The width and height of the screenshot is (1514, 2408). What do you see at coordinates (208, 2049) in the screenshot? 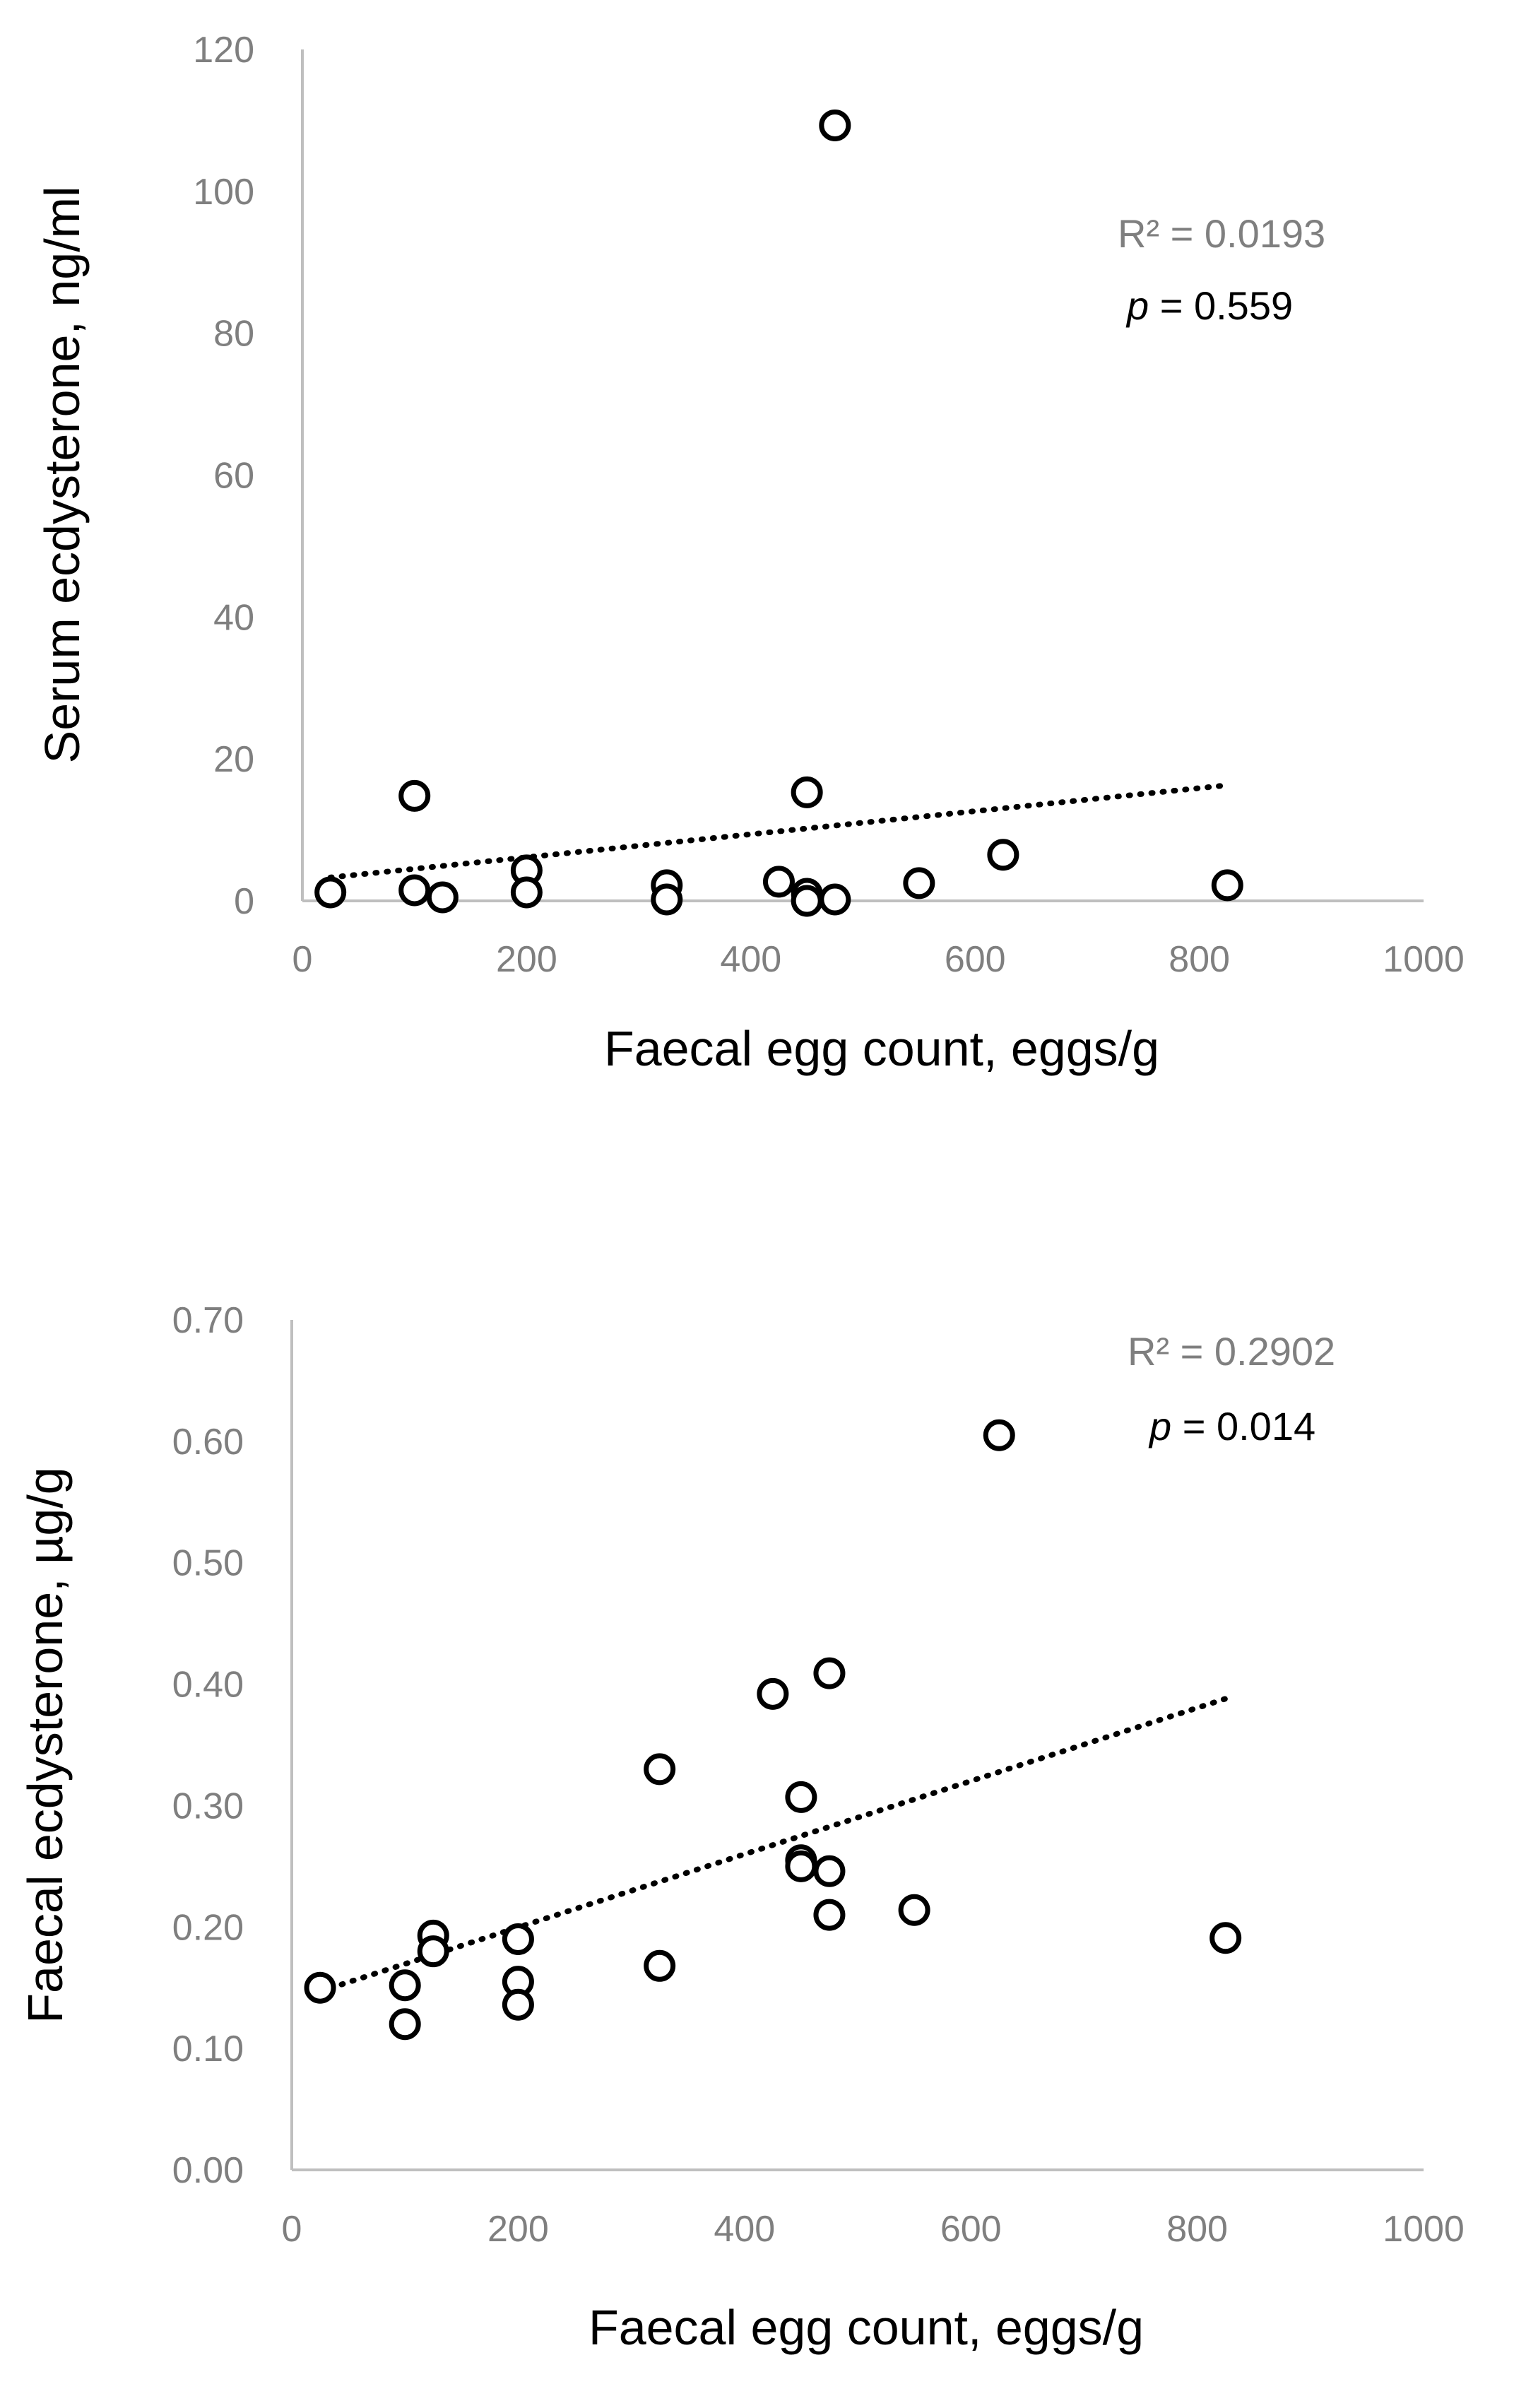
I see `y-tick-label: 0.10` at bounding box center [208, 2049].